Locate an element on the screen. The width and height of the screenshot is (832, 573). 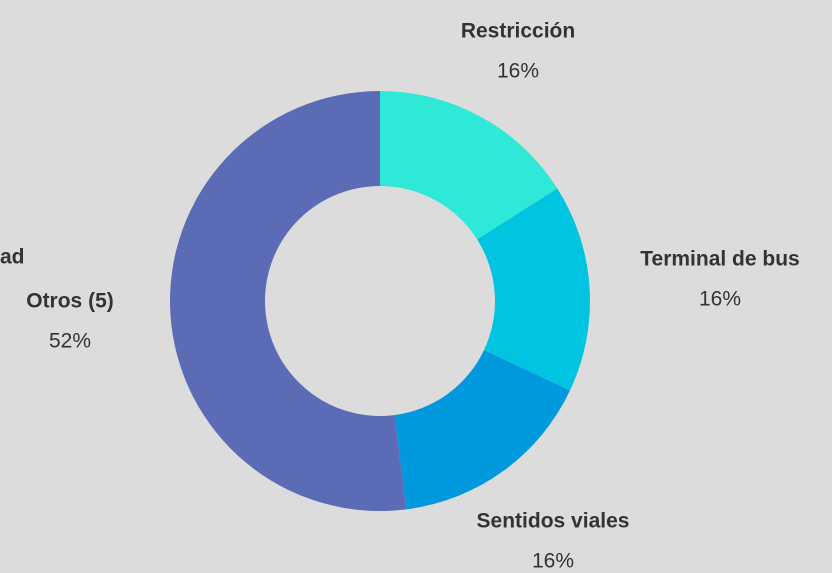
category-label: Otros (5) is located at coordinates (70, 301).